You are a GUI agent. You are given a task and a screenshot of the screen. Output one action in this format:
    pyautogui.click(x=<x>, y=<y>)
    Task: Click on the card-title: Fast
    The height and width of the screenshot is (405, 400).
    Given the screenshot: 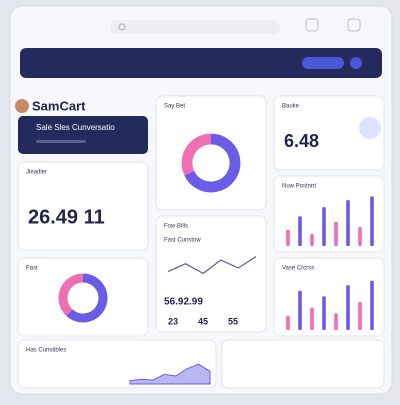 What is the action you would take?
    pyautogui.click(x=32, y=269)
    